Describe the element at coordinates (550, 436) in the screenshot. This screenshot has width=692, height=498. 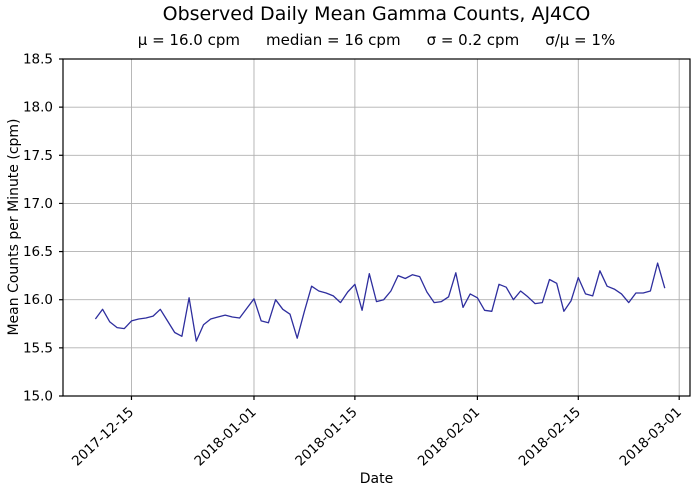
I see `x-tick-label: 2018-02-15` at that location.